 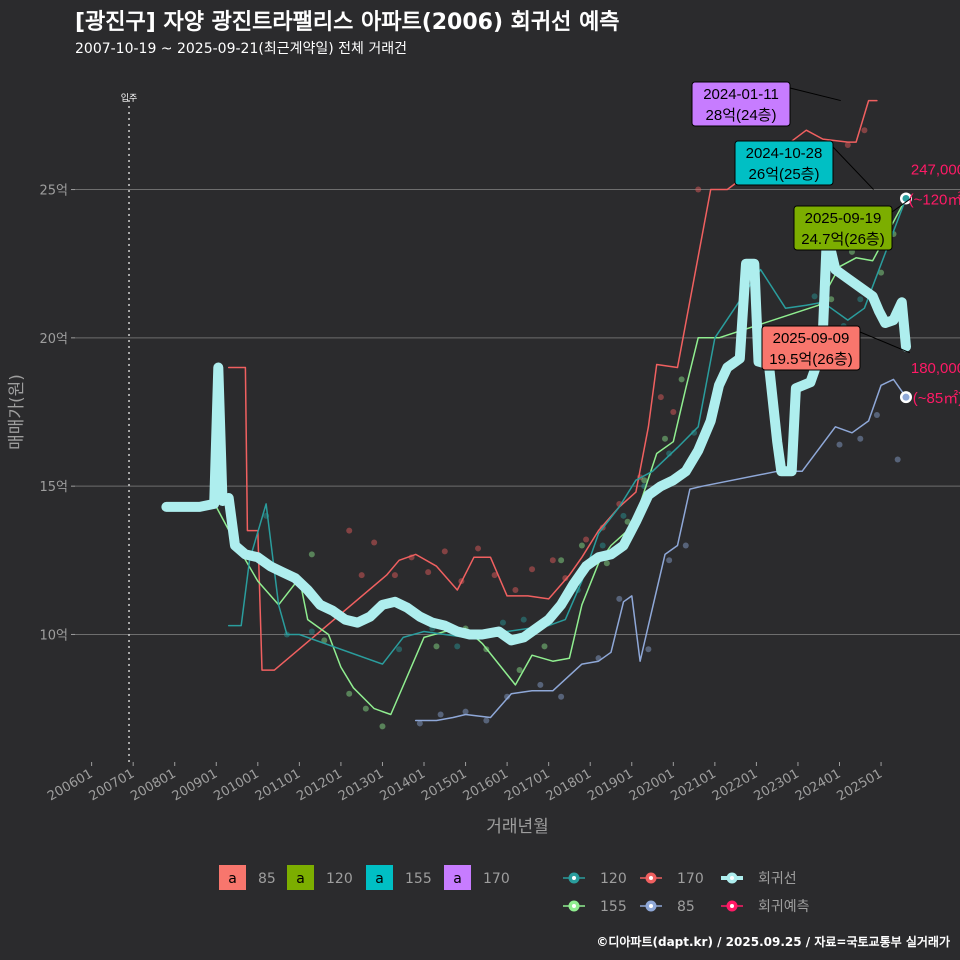 What do you see at coordinates (613, 907) in the screenshot?
I see `legend-line-text-155: 155` at bounding box center [613, 907].